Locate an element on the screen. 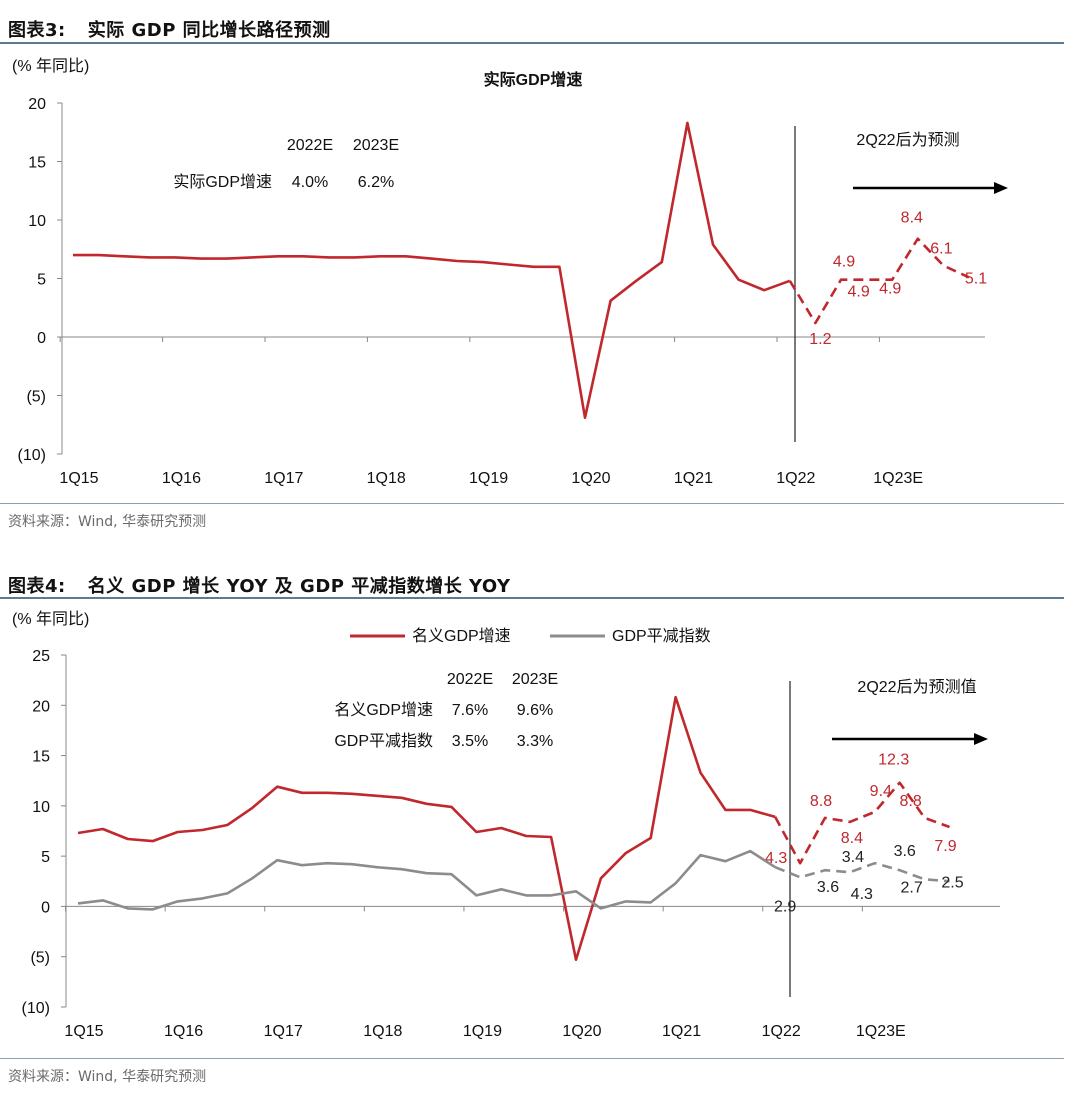 The height and width of the screenshot is (1095, 1080). summary-row-2023e: 3.3% is located at coordinates (535, 741).